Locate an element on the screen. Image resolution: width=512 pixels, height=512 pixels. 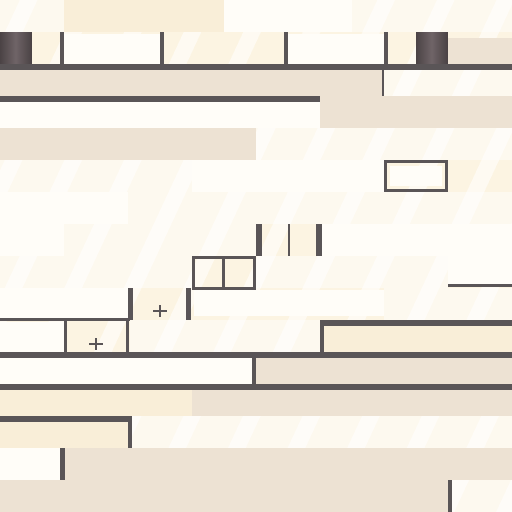
window-gate is located at coordinates (416, 176).